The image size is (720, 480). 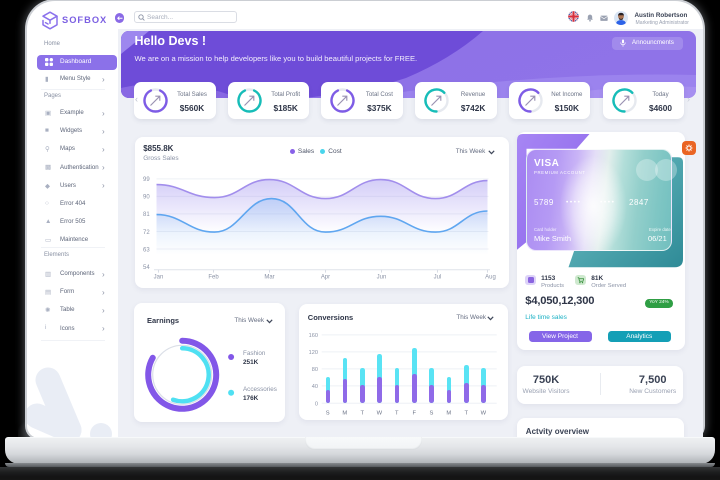 I want to click on svg-text: 0, so click(x=316, y=404).